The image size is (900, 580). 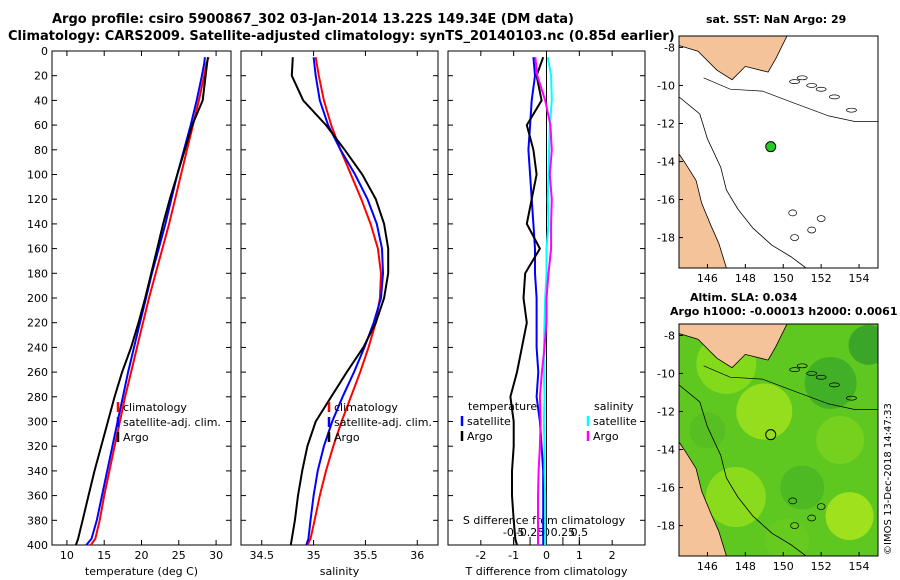 What do you see at coordinates (666, 200) in the screenshot?
I see `sst-ytick-label: -16` at bounding box center [666, 200].